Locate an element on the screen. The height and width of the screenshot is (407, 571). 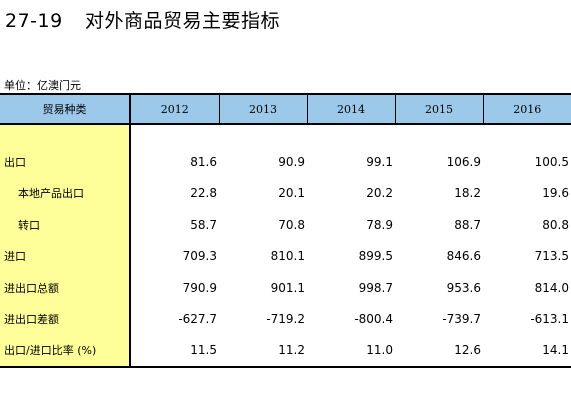
table-cell: 814.0 is located at coordinates (551, 287).